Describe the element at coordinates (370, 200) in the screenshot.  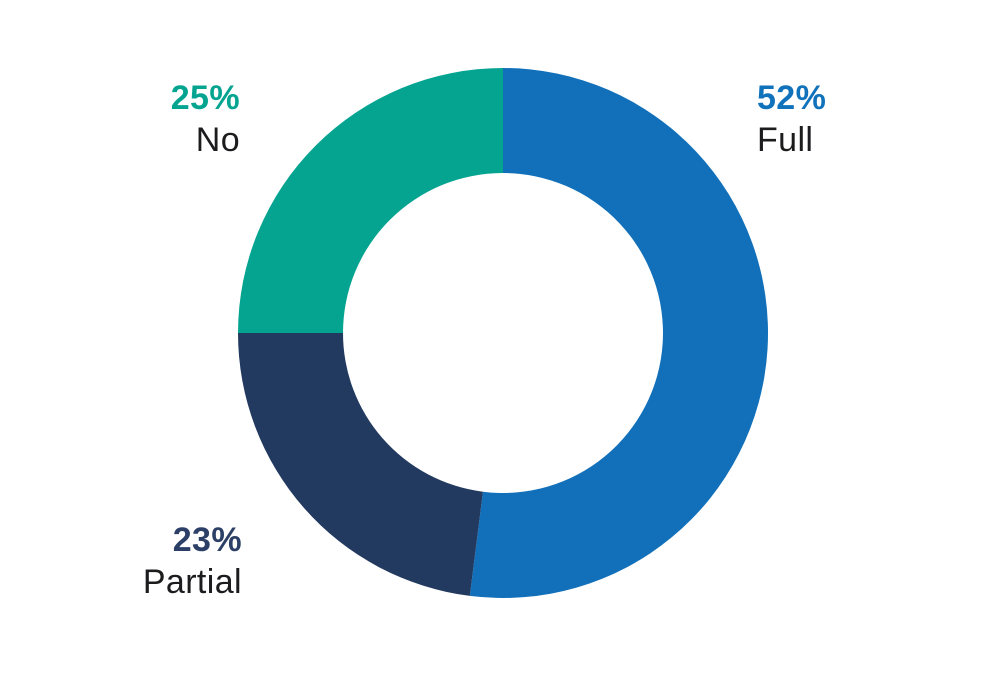
I see `donut-segment-no` at that location.